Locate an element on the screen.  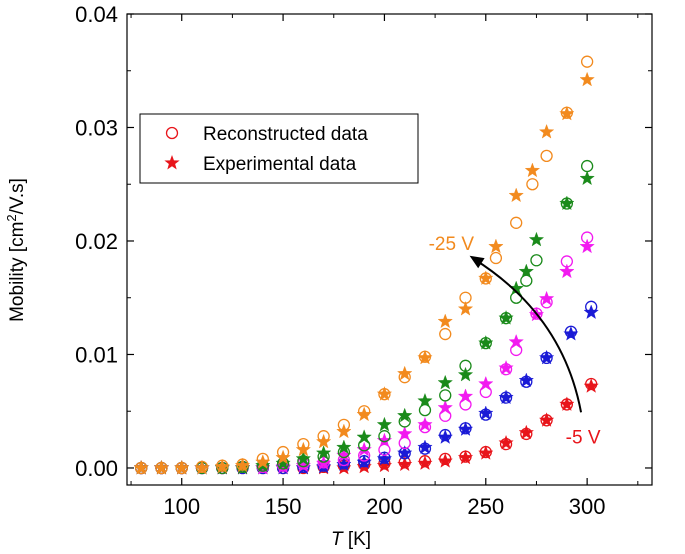
y-axis-title-base: Mobility [cm is located at coordinates (17, 272).